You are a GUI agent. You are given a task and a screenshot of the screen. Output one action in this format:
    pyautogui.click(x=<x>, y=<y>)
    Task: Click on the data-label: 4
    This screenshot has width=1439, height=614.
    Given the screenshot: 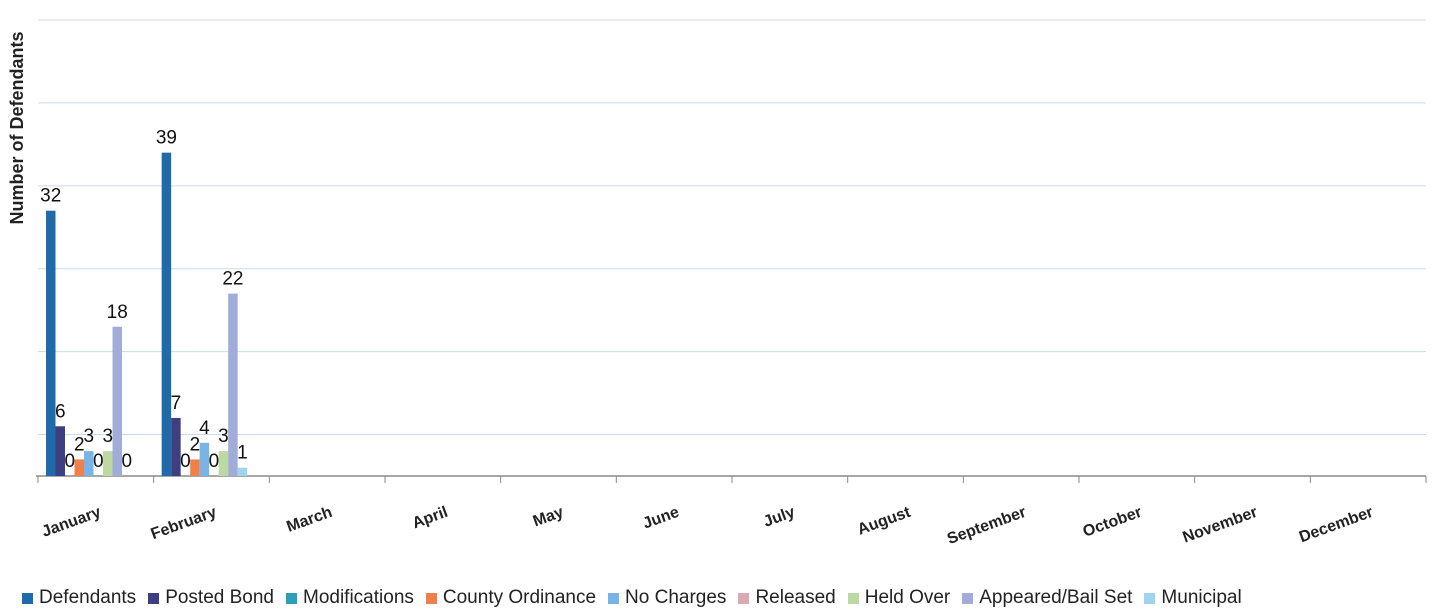 What is the action you would take?
    pyautogui.click(x=204, y=428)
    